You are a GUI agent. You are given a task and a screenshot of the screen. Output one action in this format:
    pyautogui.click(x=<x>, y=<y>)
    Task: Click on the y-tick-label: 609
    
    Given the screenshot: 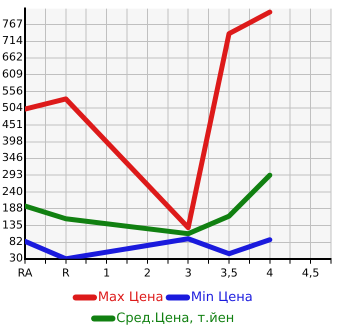 What is the action you would take?
    pyautogui.click(x=12, y=74)
    